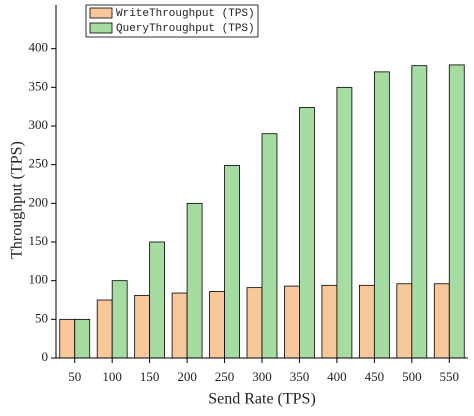 Image resolution: width=474 pixels, height=416 pixels. I want to click on x-tick-label: 200, so click(187, 376).